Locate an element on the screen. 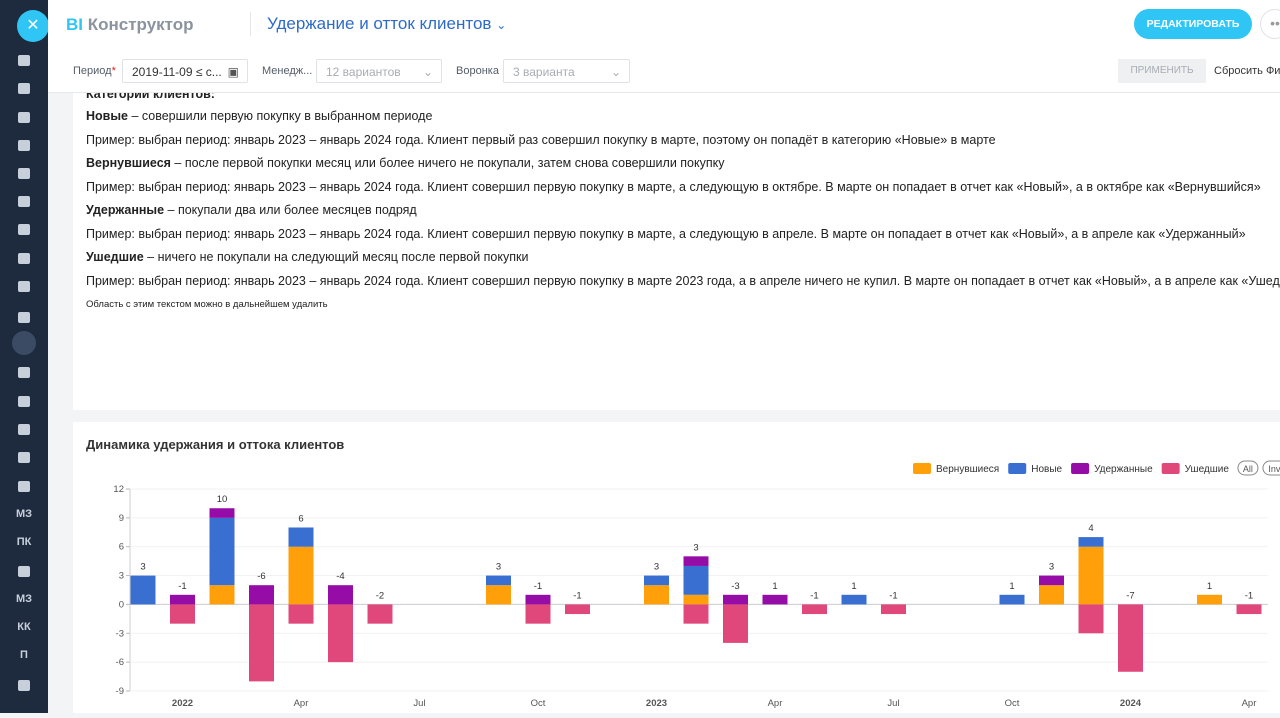  funnel-label: Воронка is located at coordinates (477, 71).